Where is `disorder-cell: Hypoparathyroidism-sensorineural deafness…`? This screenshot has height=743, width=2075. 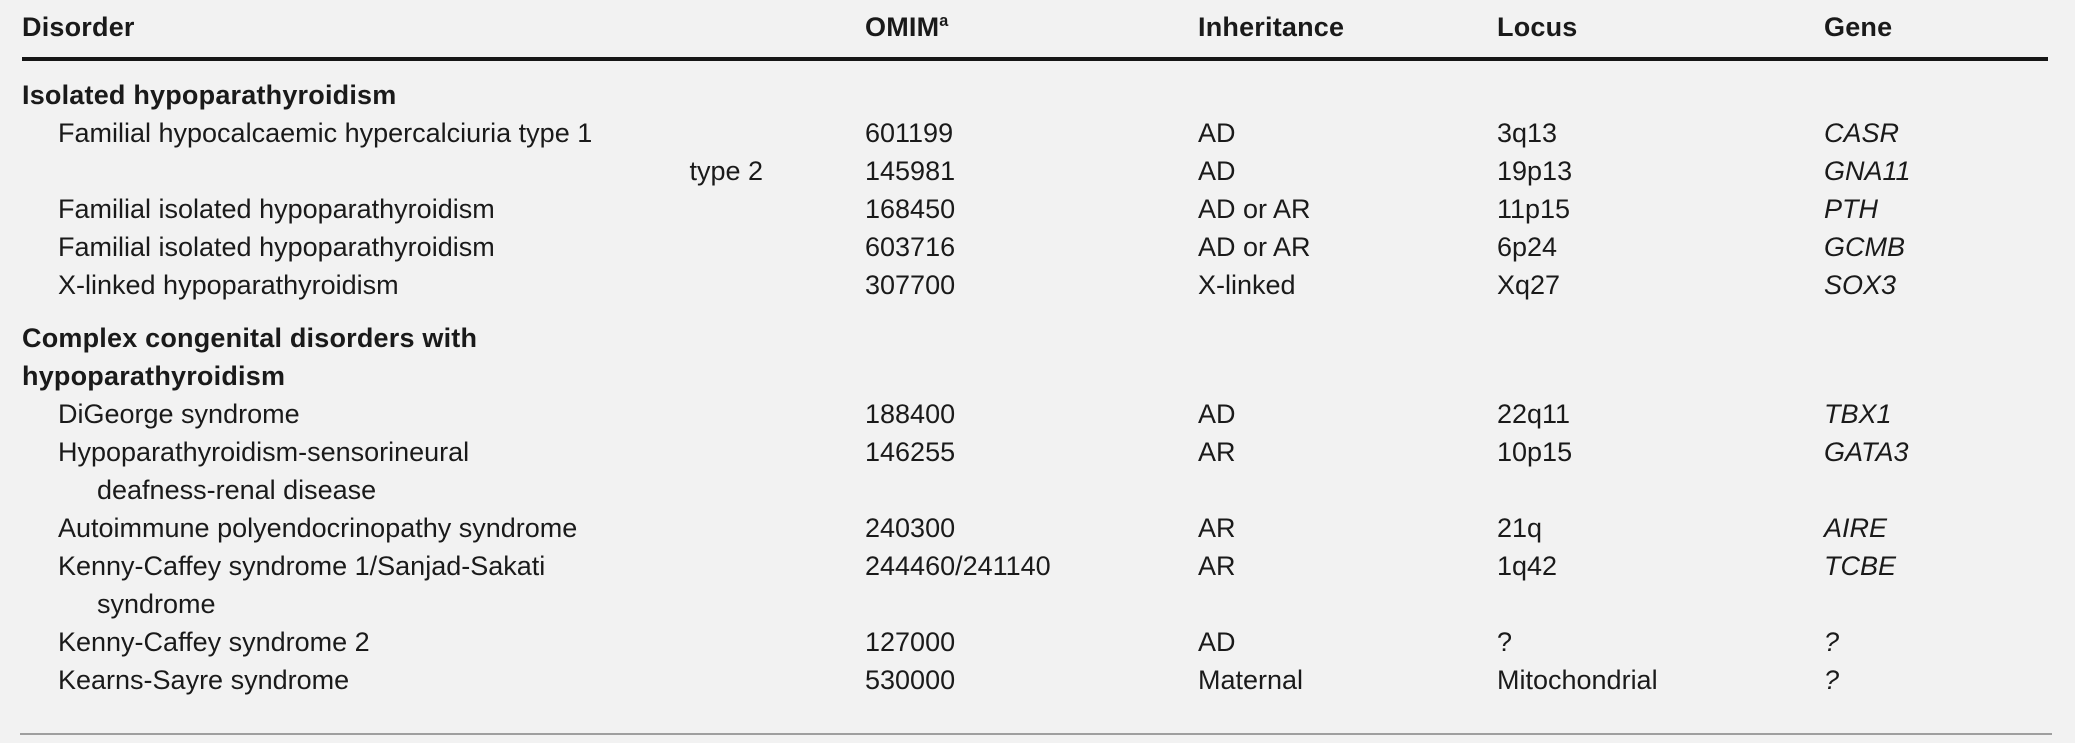
disorder-cell: Hypoparathyroidism-sensorineural deafness… is located at coordinates (443, 471).